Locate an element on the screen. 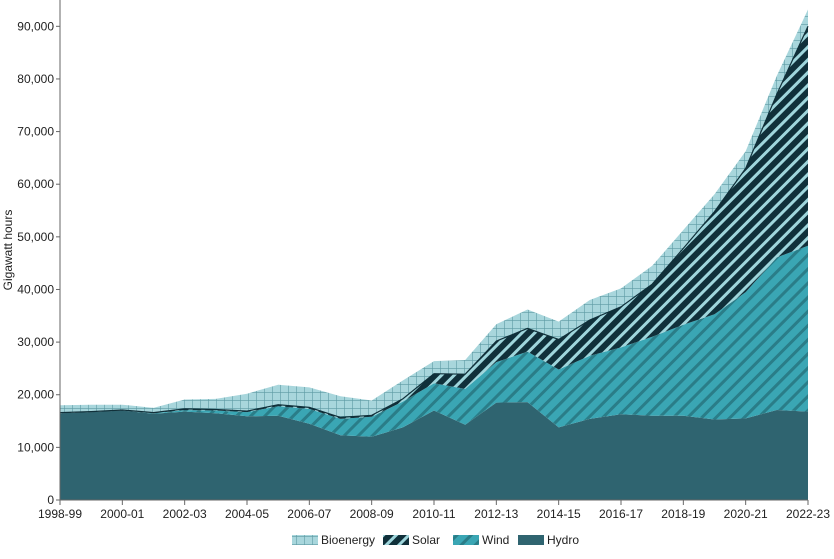  y-tick-label: 20,000 is located at coordinates (35, 395).